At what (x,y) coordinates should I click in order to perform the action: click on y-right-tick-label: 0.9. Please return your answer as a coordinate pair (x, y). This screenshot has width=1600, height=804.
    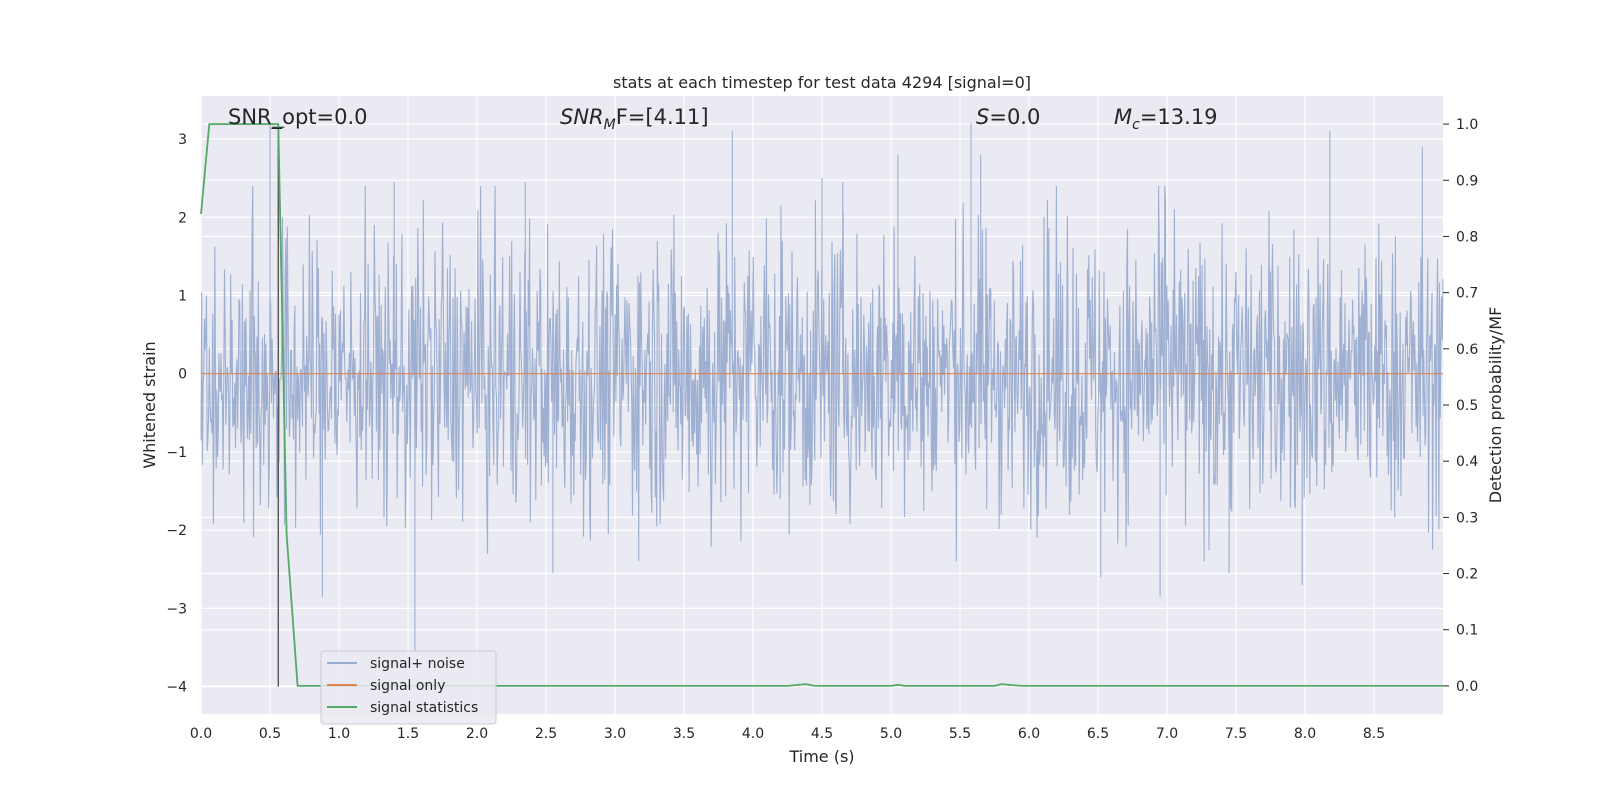
    Looking at the image, I should click on (1467, 181).